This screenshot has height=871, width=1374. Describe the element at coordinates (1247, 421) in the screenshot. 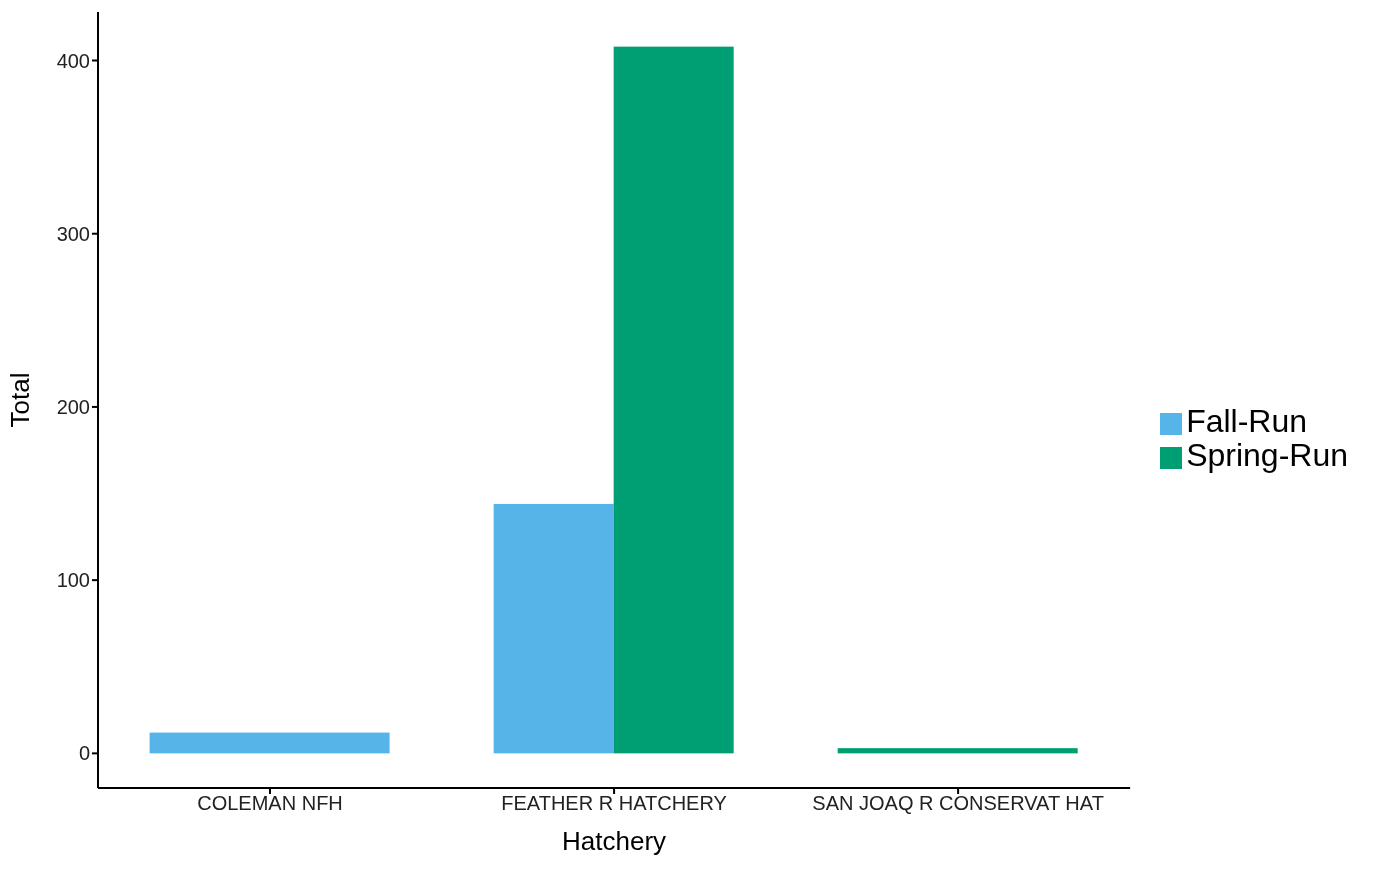

I see `legend-label: Fall-Run` at that location.